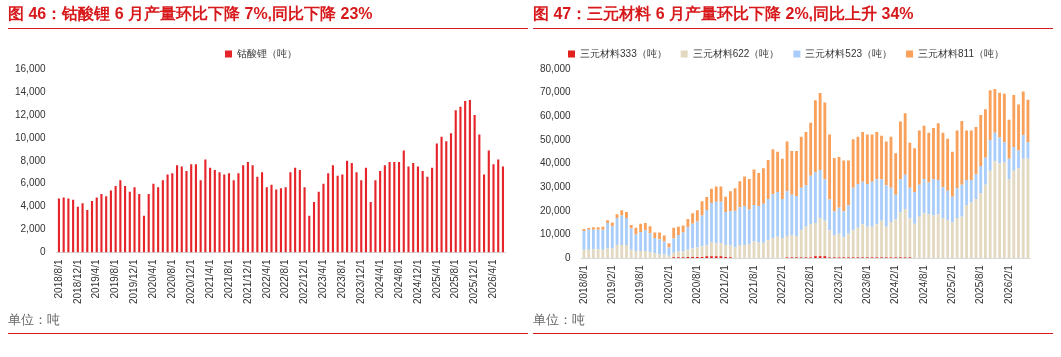 The width and height of the screenshot is (1061, 357). What do you see at coordinates (668, 284) in the screenshot?
I see `x-tick-label: 2020/2/1` at bounding box center [668, 284].